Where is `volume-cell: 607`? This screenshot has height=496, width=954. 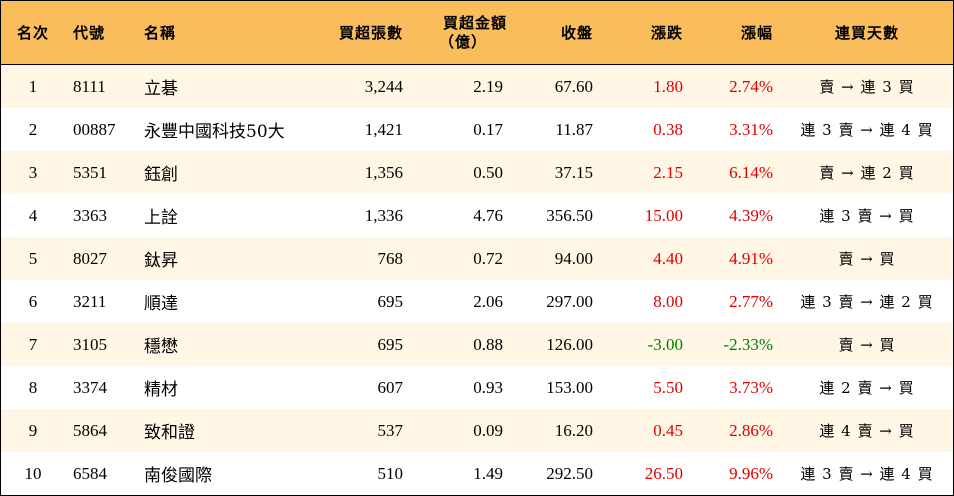
volume-cell: 607 is located at coordinates (390, 387).